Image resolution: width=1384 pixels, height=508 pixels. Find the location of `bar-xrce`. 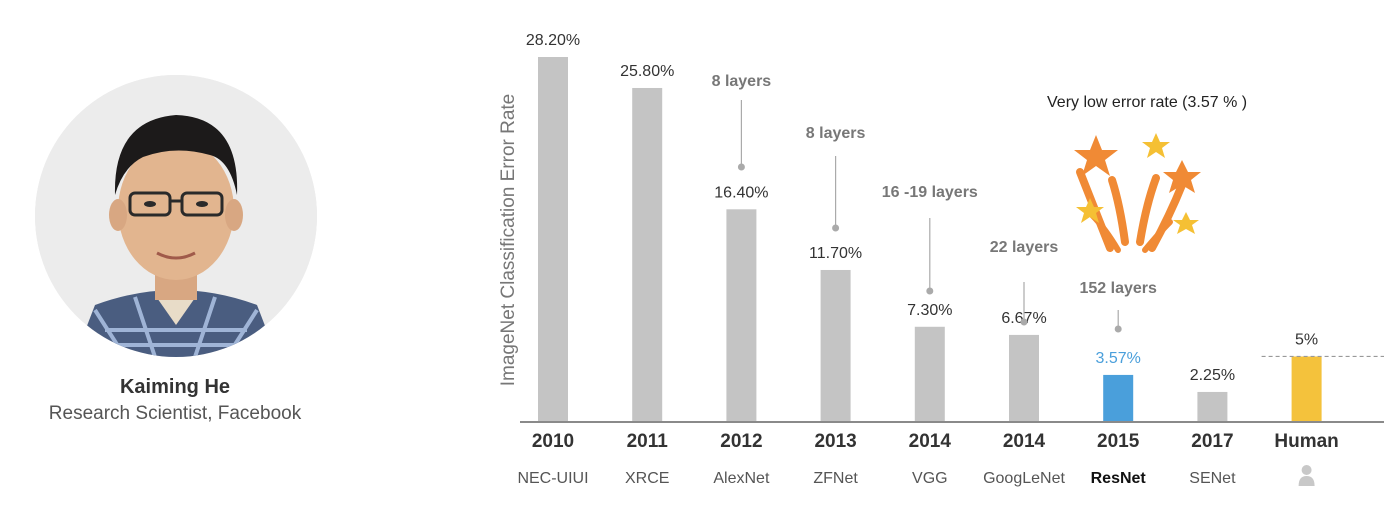

bar-xrce is located at coordinates (647, 254).